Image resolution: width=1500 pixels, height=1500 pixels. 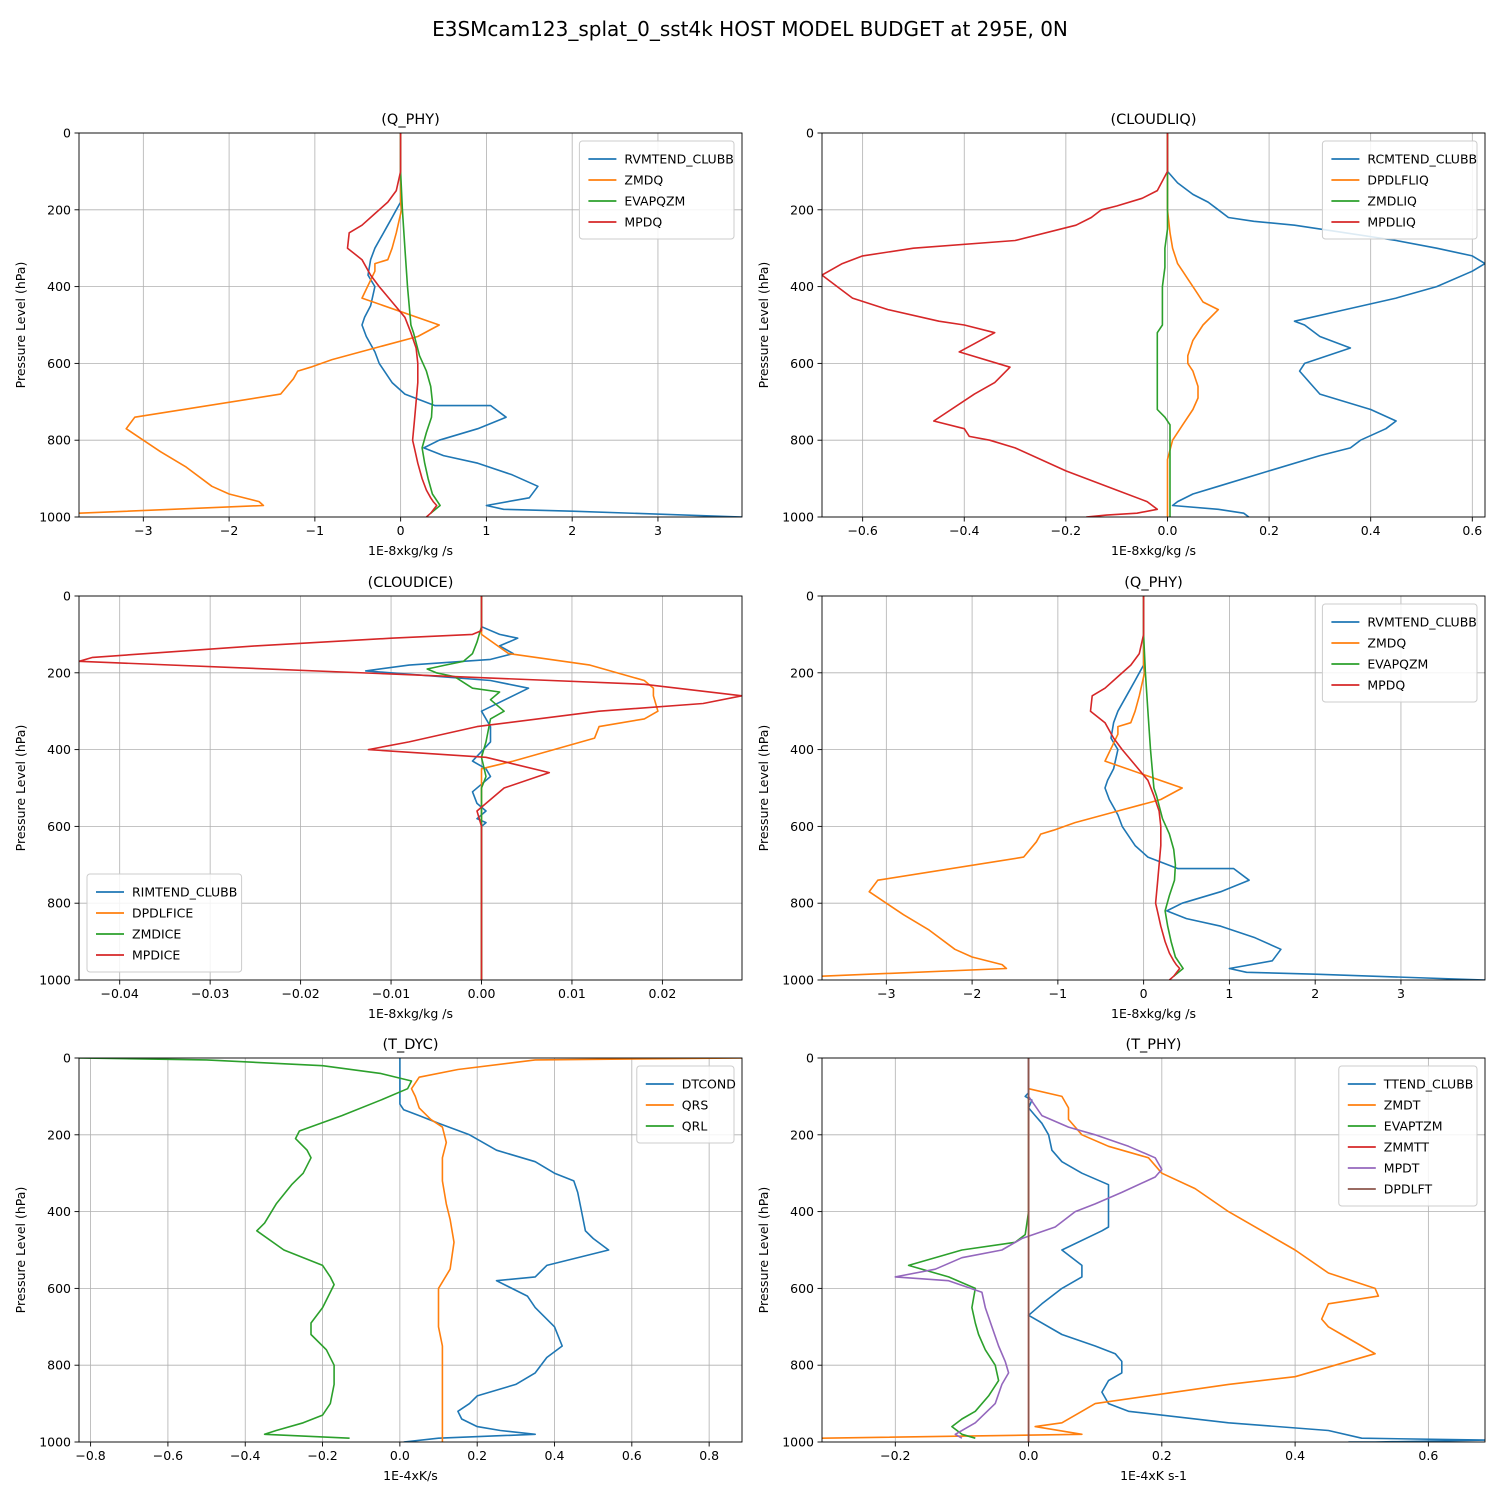 What do you see at coordinates (995, 325) in the screenshot?
I see `series-line-mpdliq` at bounding box center [995, 325].